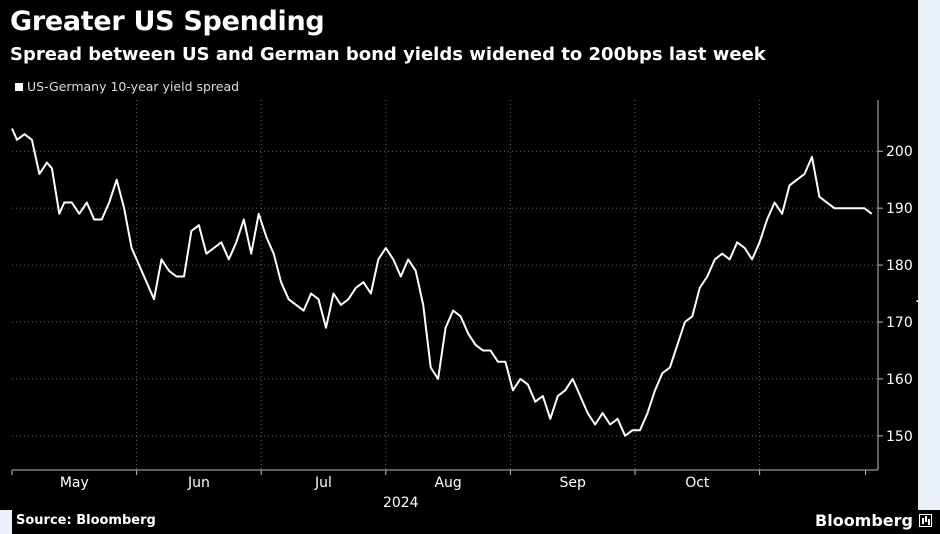  I want to click on x-tick-label: Jun, so click(198, 483).